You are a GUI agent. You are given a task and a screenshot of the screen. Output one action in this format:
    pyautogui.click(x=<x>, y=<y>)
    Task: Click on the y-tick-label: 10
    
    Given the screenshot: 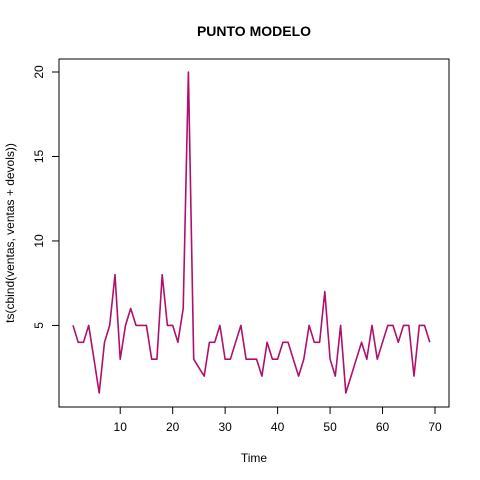 What is the action you would take?
    pyautogui.click(x=39, y=241)
    